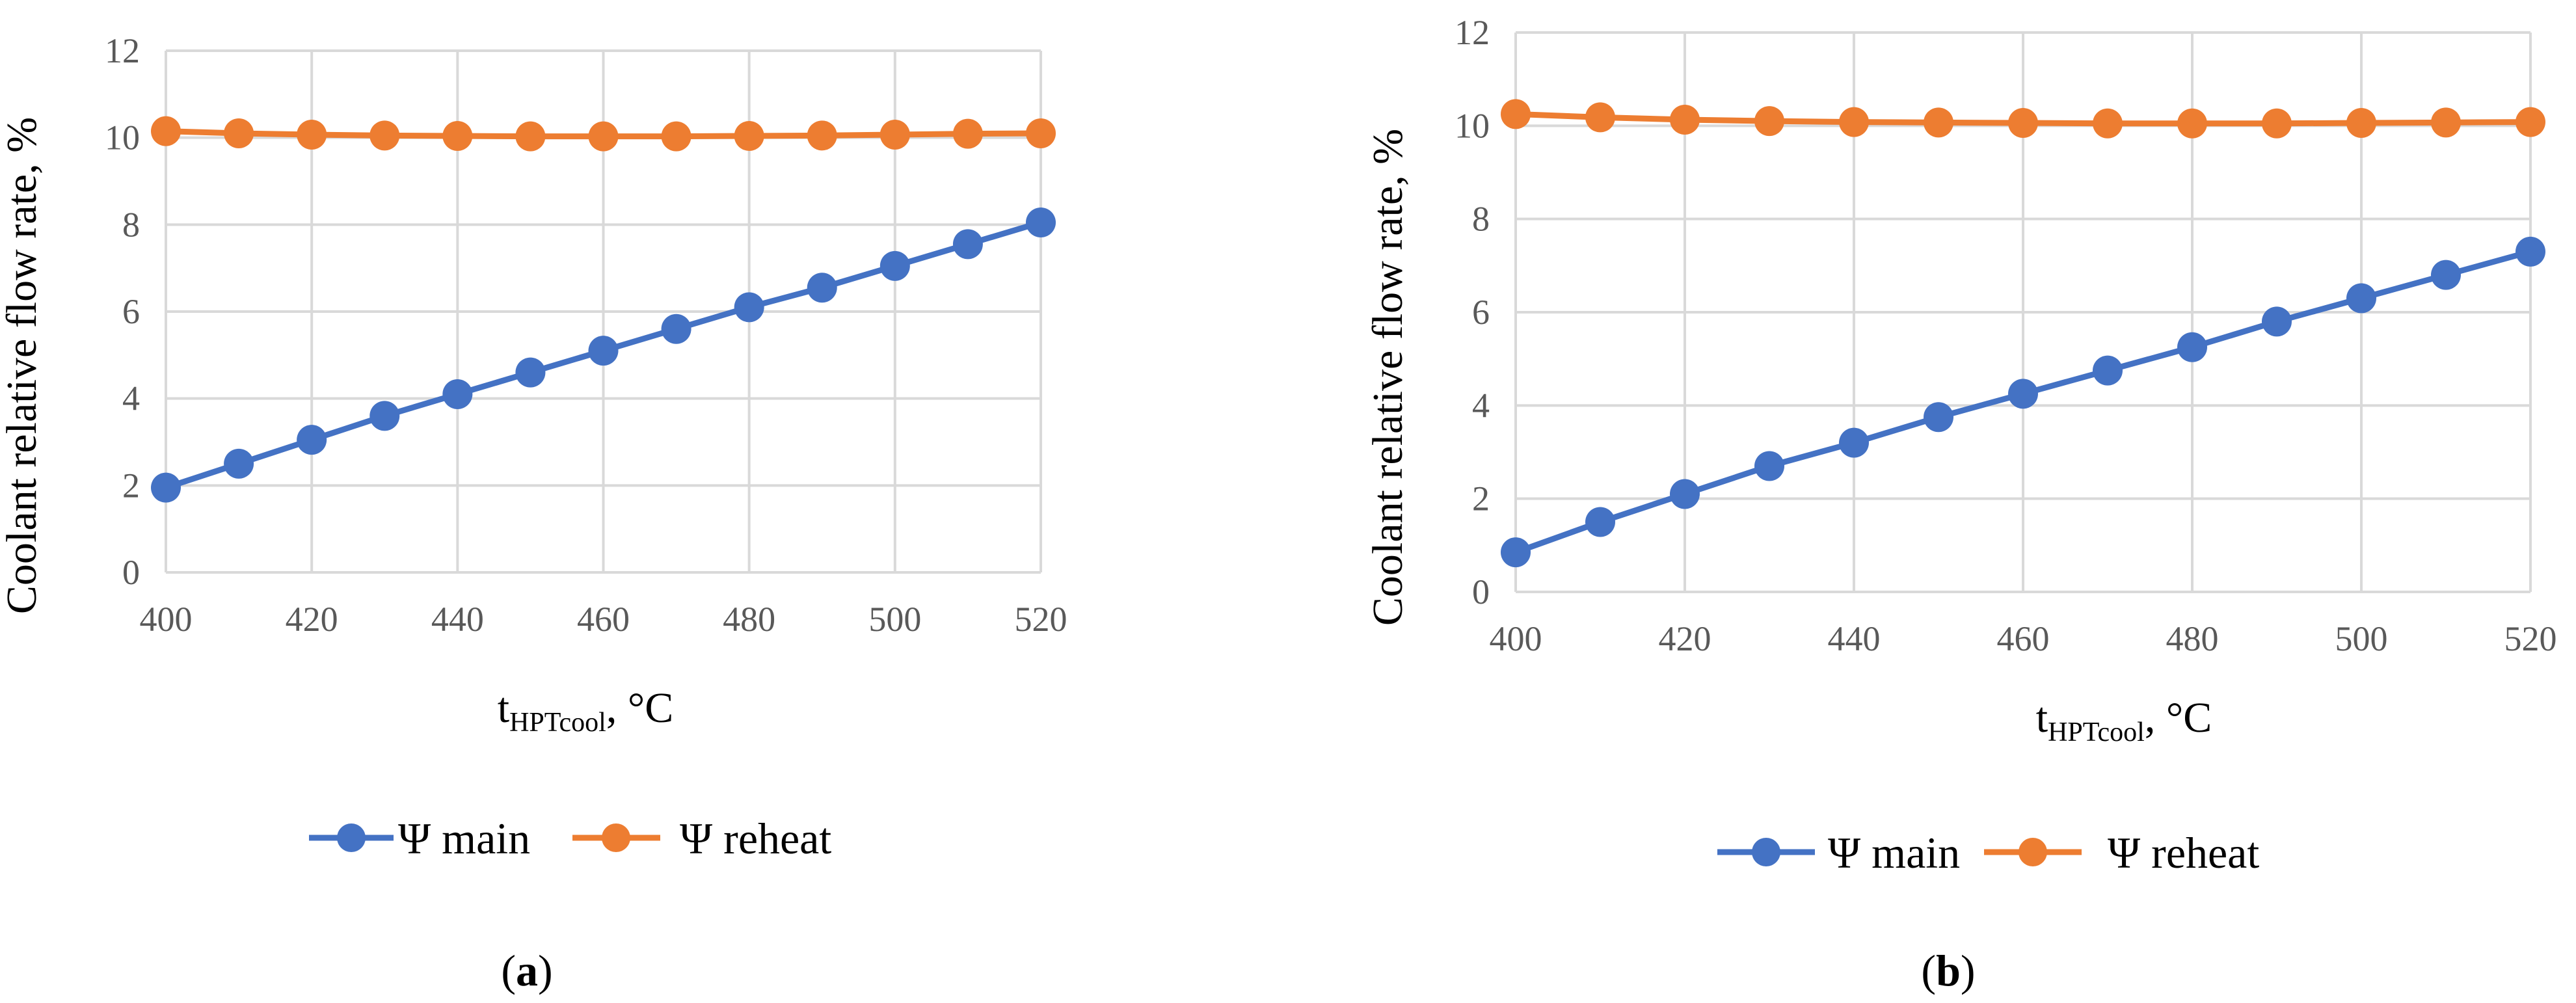  What do you see at coordinates (1988, 852) in the screenshot?
I see `chart-b-legend: Ψ main Ψ reheat` at bounding box center [1988, 852].